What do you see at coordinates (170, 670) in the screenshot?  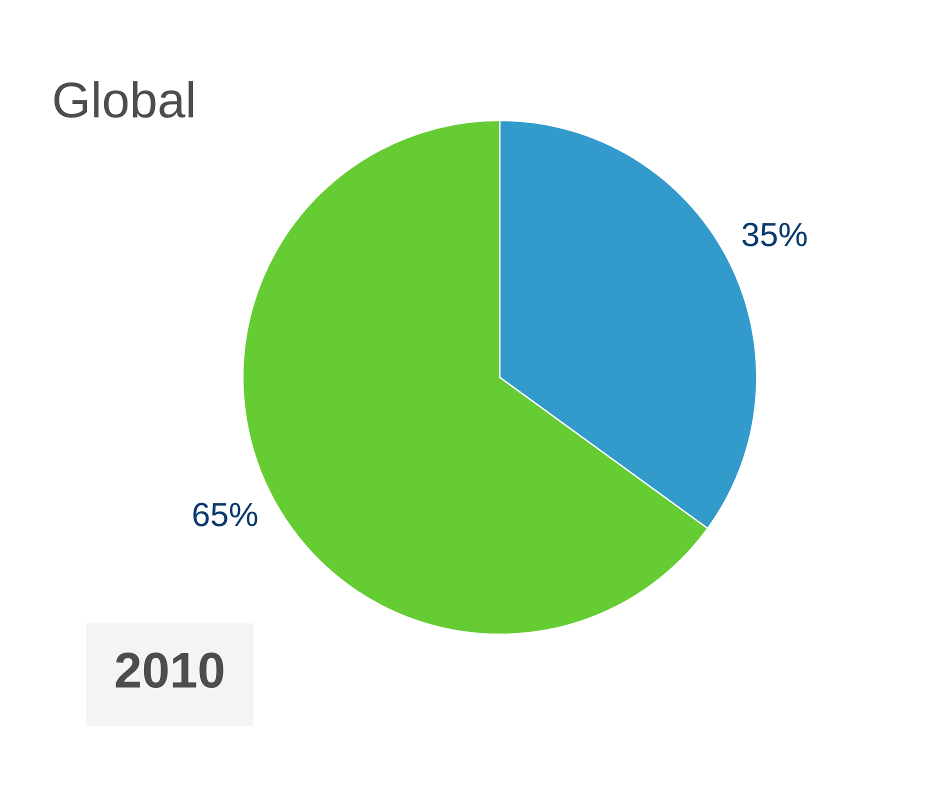 I see `text: 2010` at bounding box center [170, 670].